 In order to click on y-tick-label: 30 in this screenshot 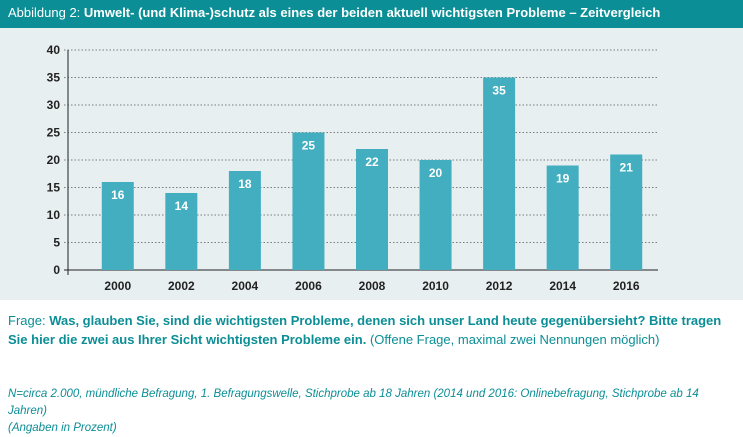, I will do `click(54, 105)`.